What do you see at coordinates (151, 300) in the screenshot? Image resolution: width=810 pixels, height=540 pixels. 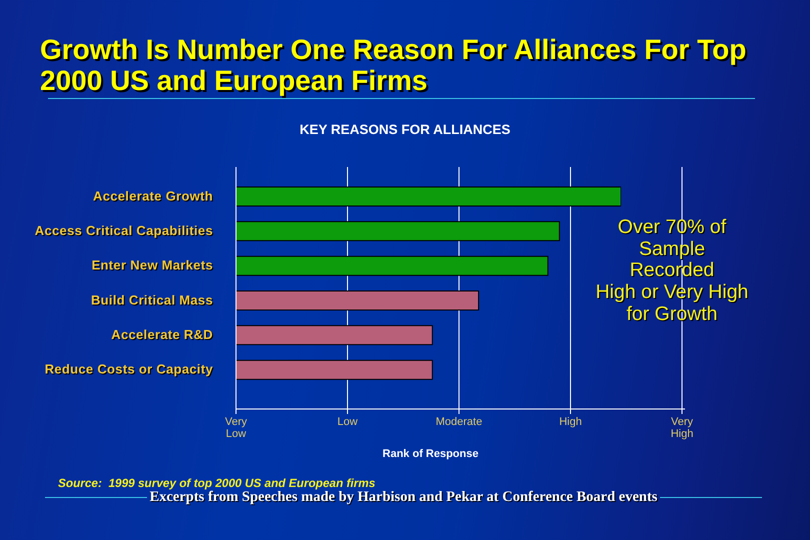 I see `y-tick-label: Build Critical Mass` at bounding box center [151, 300].